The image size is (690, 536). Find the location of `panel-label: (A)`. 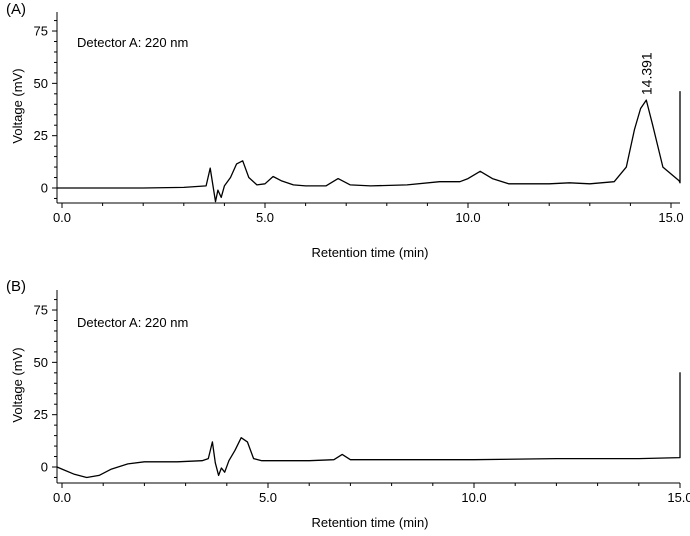

panel-label: (A) is located at coordinates (16, 9).